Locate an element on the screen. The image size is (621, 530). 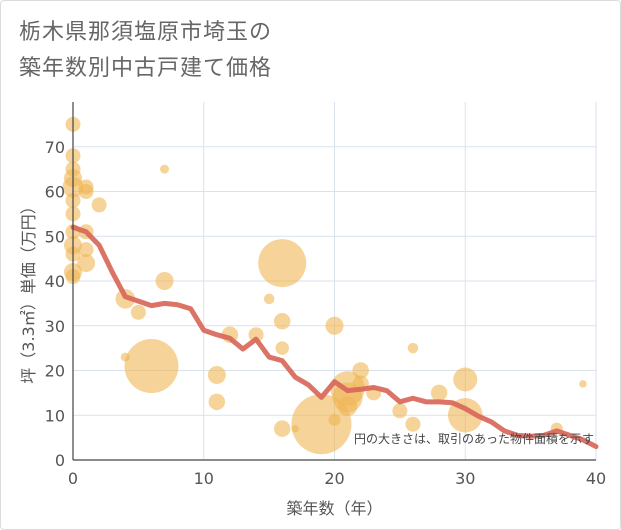
chart-title-line-2: 築年数別中古戸建て価格 is located at coordinates (146, 68).